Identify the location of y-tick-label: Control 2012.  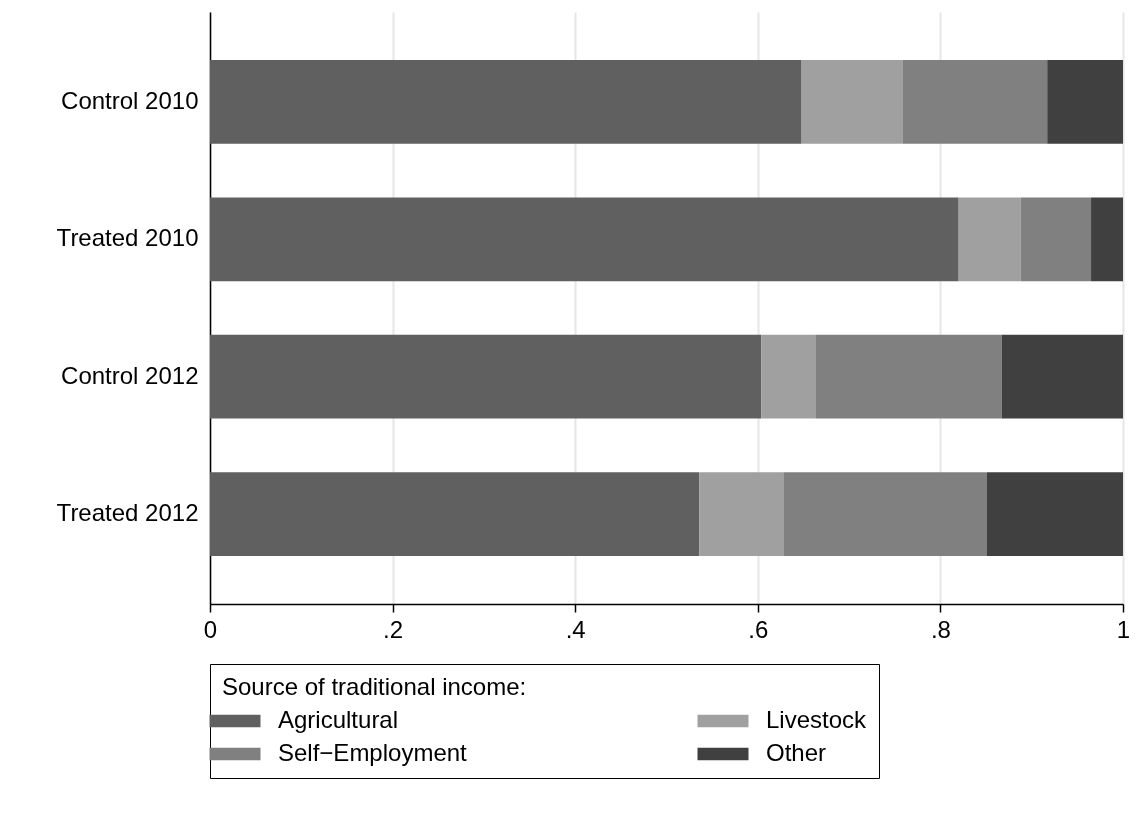
(130, 375).